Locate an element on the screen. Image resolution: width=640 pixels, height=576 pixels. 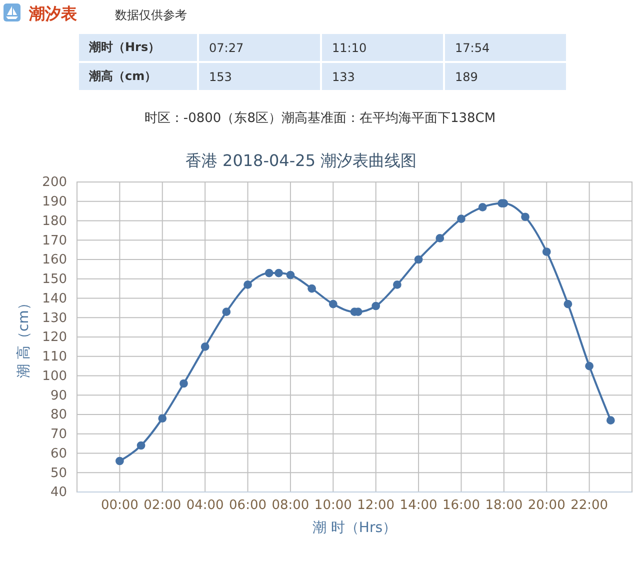
x-tick-label: 04:00 is located at coordinates (205, 506).